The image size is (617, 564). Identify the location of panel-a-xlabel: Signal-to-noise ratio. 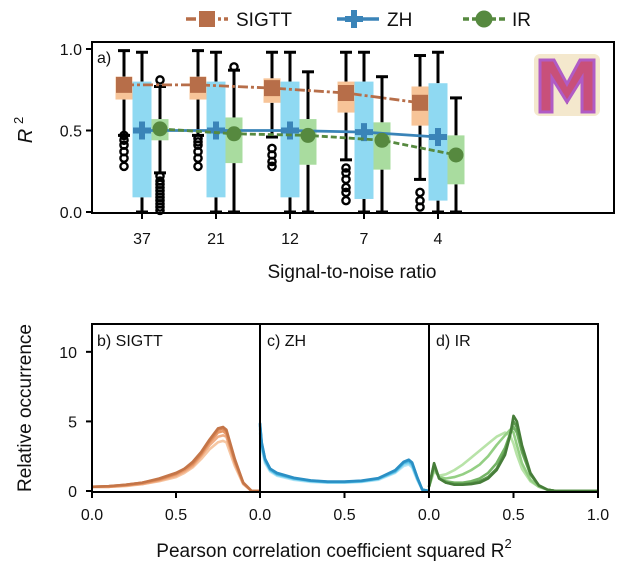
(352, 272).